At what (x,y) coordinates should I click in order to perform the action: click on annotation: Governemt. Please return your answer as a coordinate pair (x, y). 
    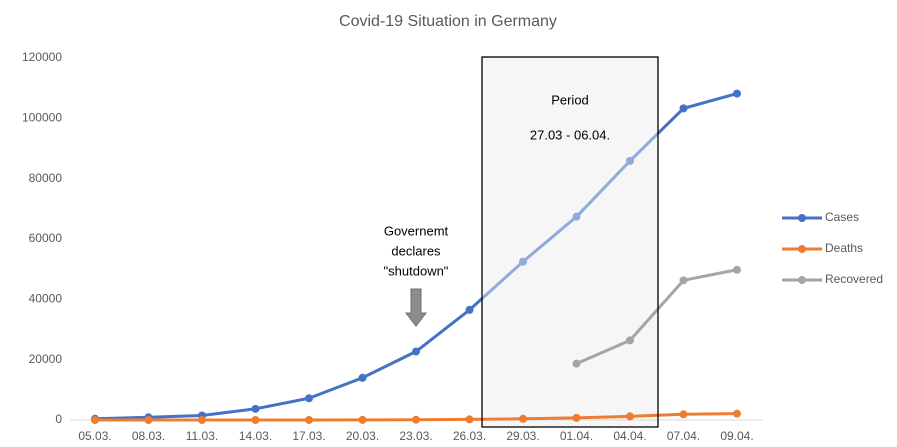
    Looking at the image, I should click on (416, 230).